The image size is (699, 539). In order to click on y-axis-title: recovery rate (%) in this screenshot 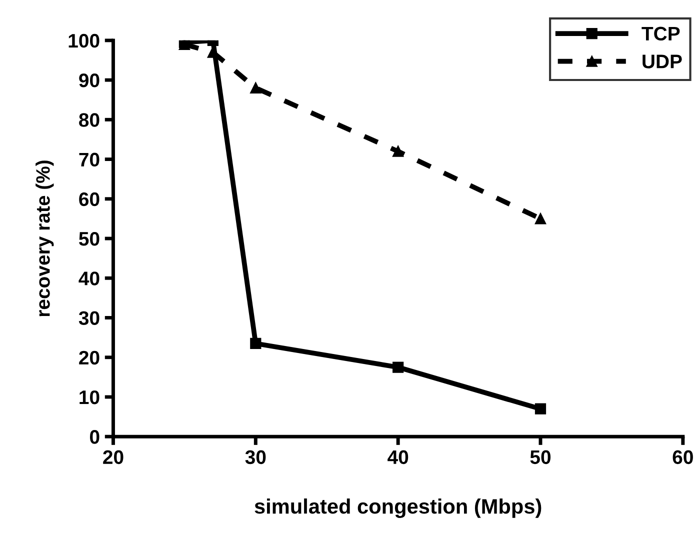, I will do `click(45, 238)`.